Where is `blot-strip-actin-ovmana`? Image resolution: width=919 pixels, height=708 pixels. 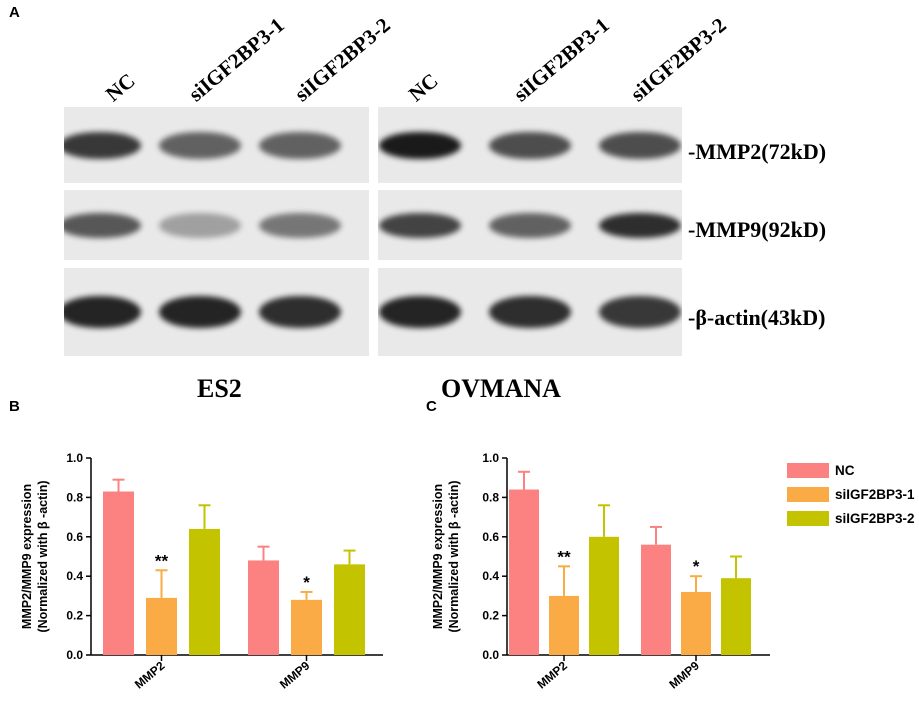
blot-strip-actin-ovmana is located at coordinates (530, 312).